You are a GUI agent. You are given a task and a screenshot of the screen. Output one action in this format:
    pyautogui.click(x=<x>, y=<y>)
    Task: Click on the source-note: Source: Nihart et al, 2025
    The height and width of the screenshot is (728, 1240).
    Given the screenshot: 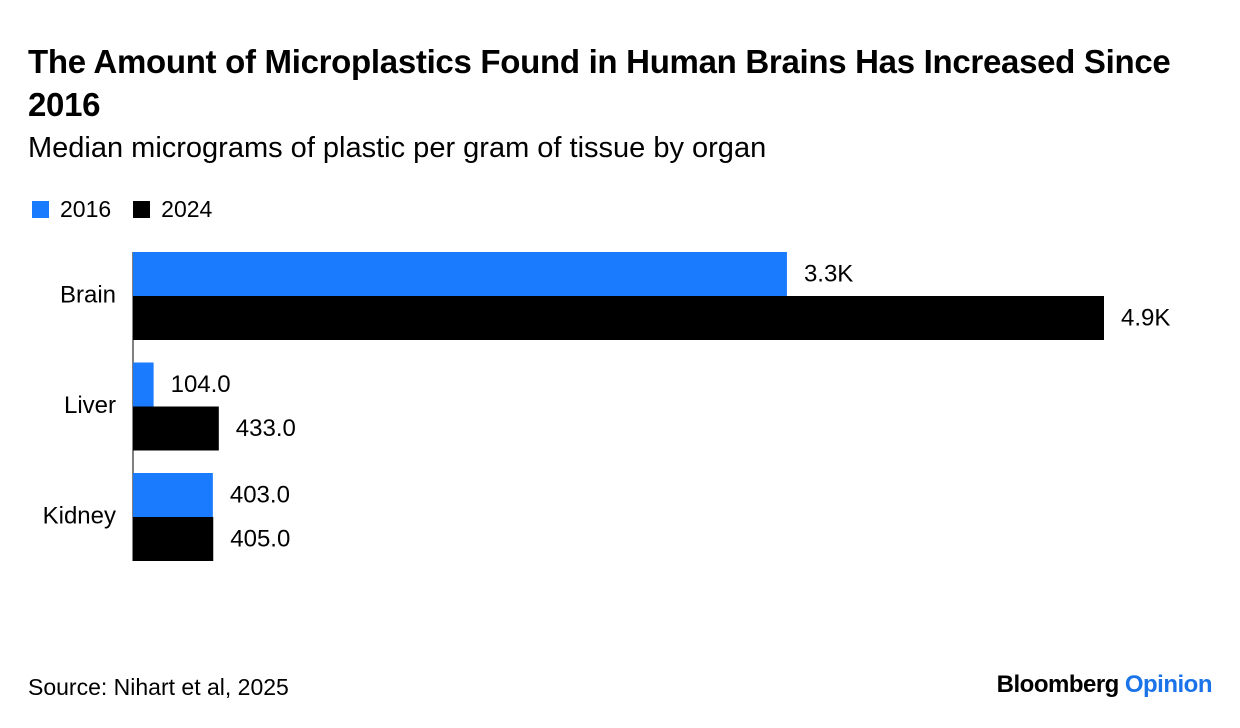 What is the action you would take?
    pyautogui.click(x=158, y=687)
    